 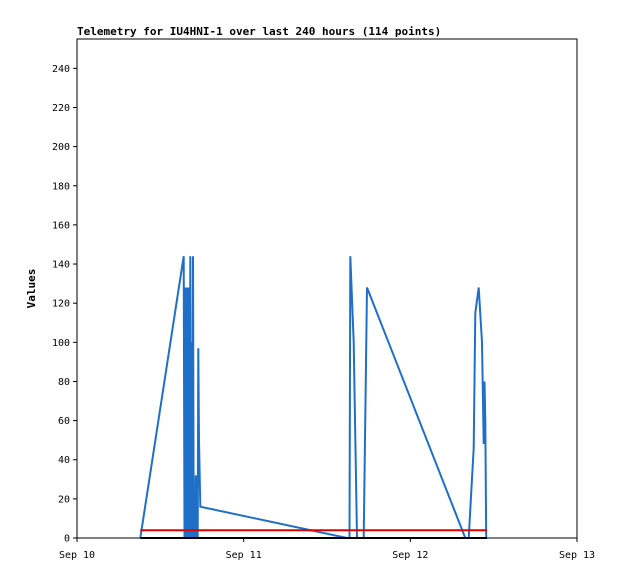 What do you see at coordinates (61, 304) in the screenshot?
I see `y-tick-label: 120` at bounding box center [61, 304].